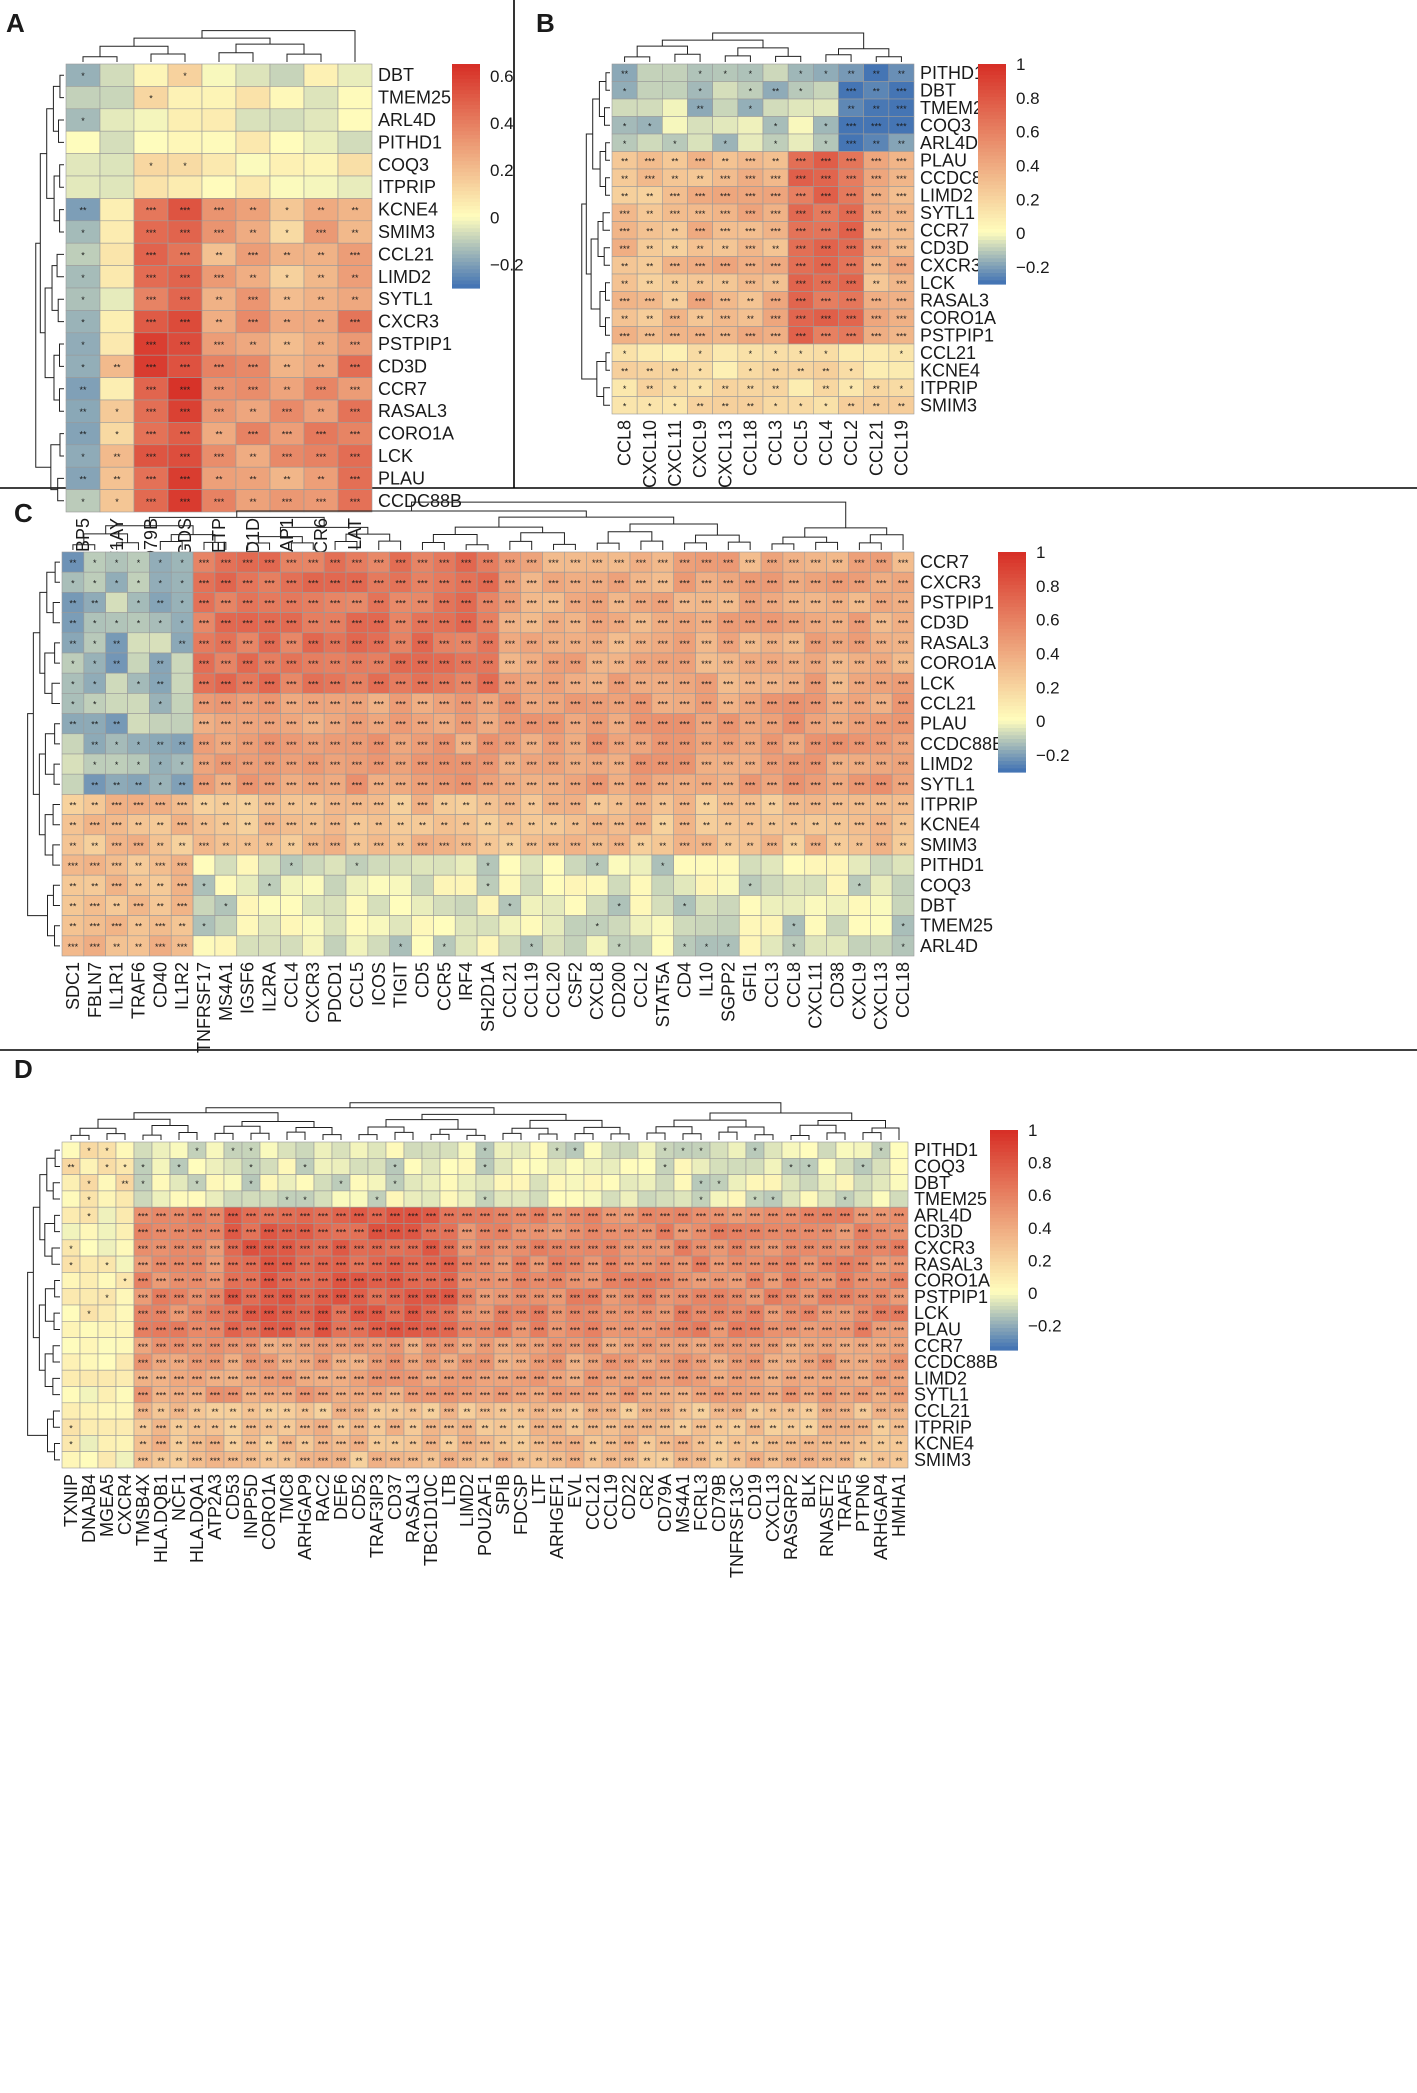  I want to click on row-label: PLAU, so click(401, 478).